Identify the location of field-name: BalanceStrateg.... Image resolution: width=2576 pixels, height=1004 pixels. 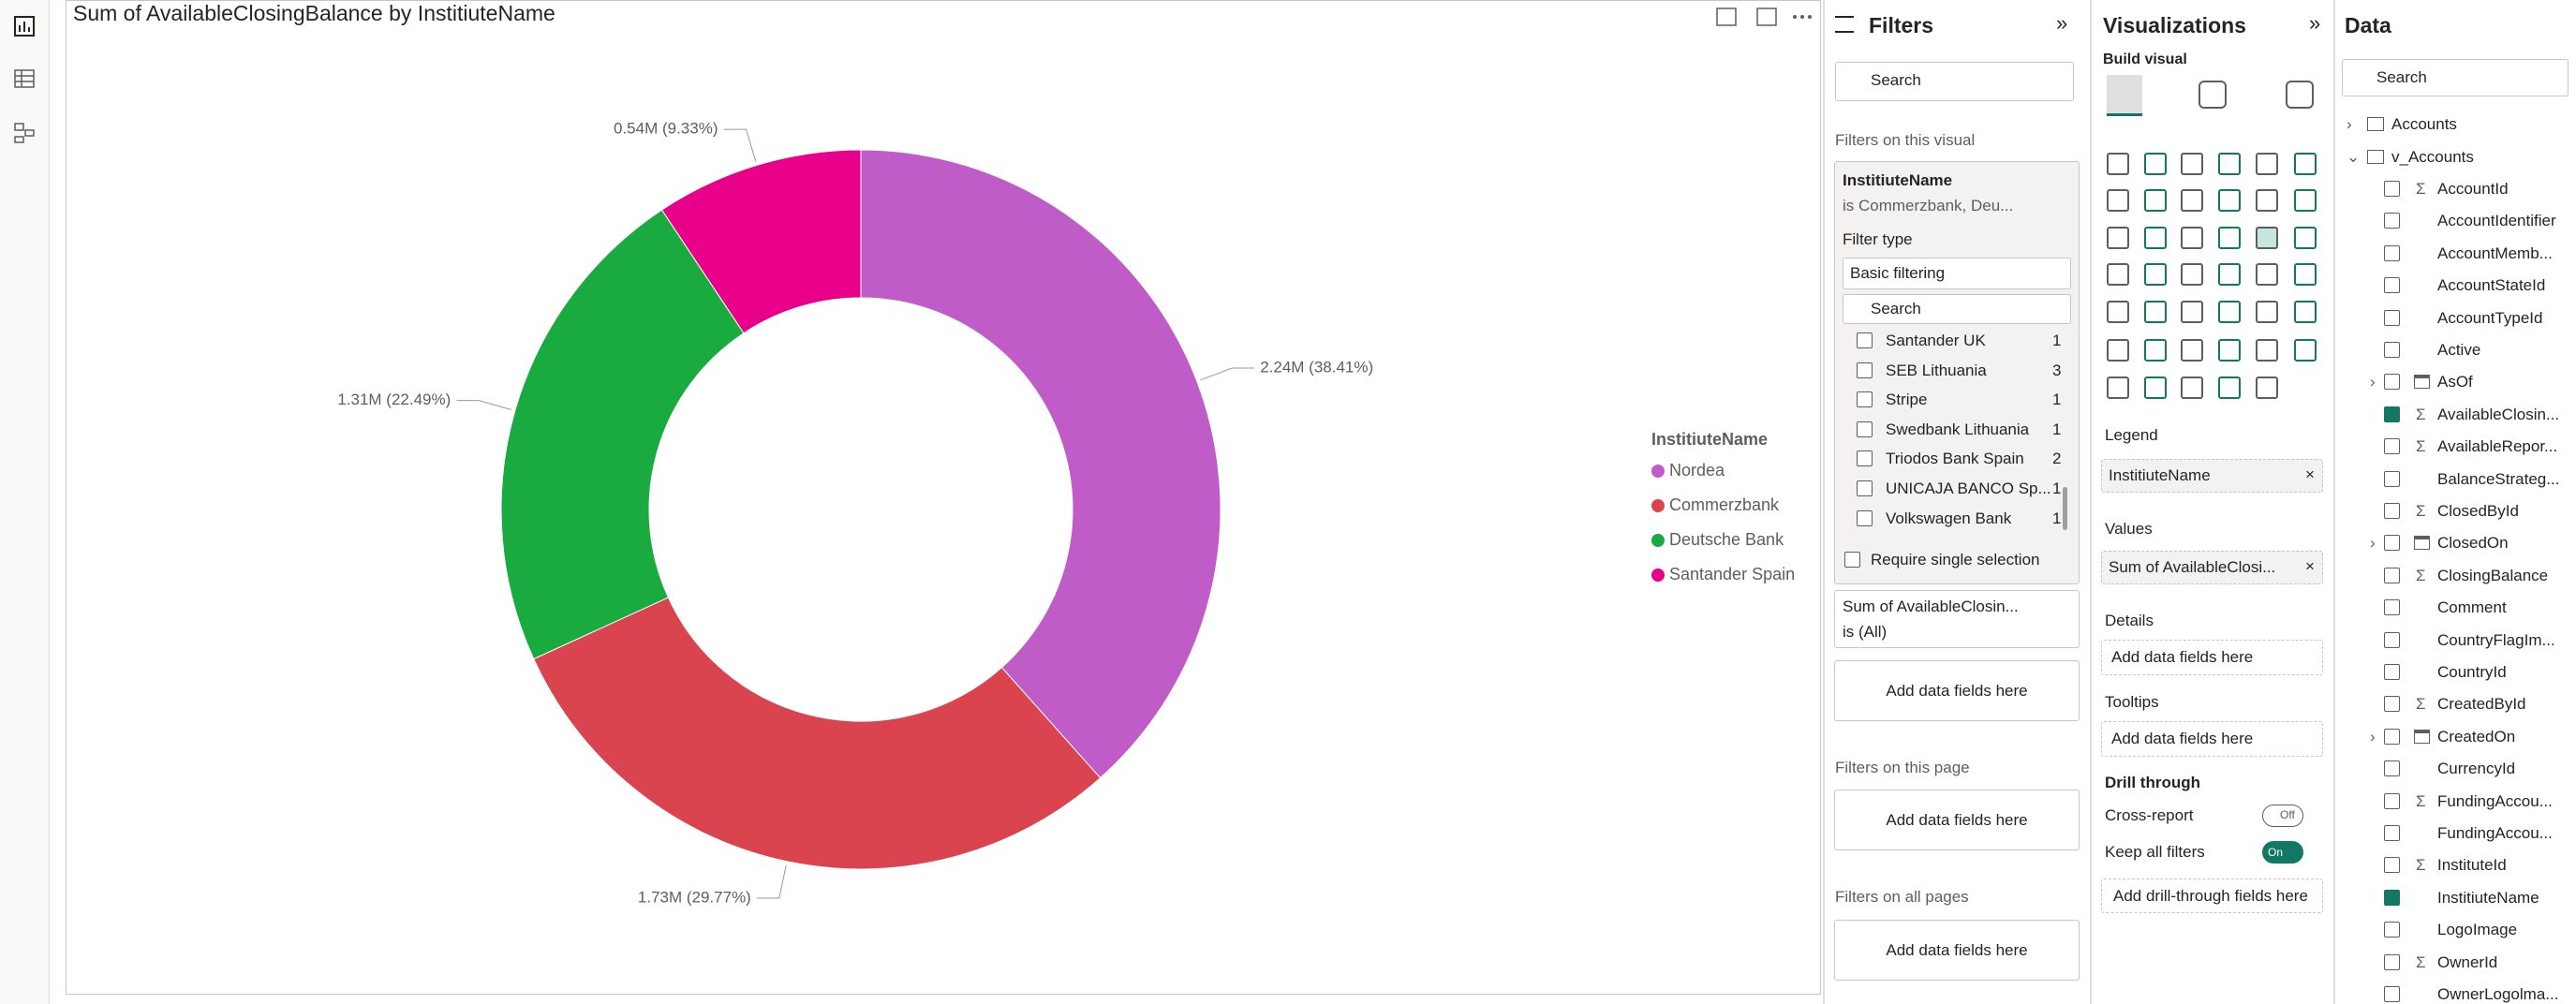
(2498, 478).